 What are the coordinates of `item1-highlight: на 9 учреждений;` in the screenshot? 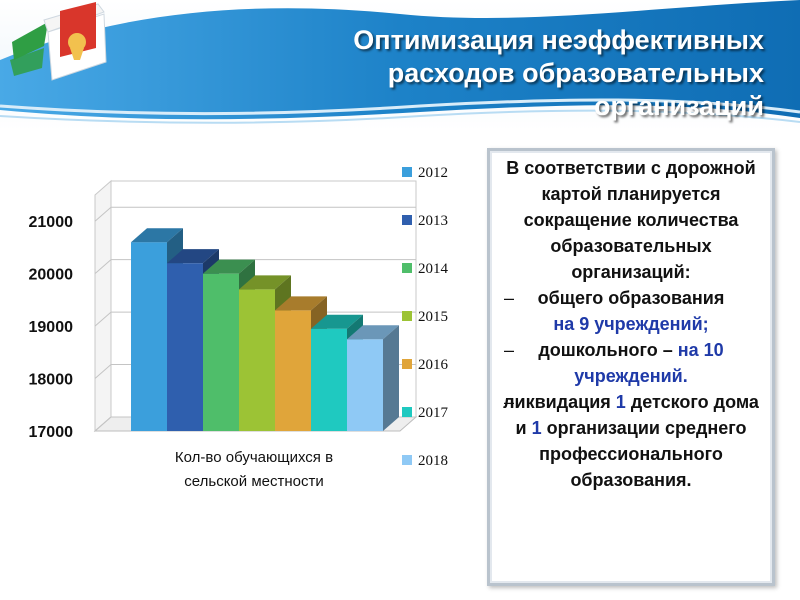 It's located at (631, 324).